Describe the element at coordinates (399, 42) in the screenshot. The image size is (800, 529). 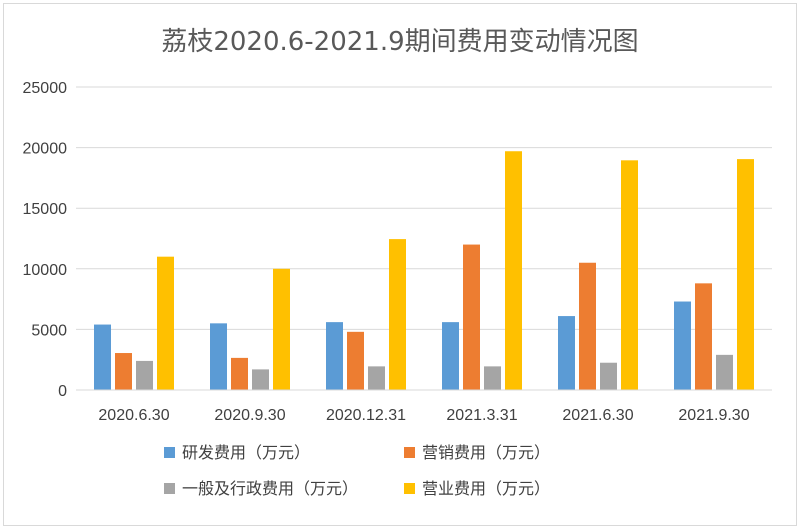
I see `chart-title: 荔枝2020.6-2021.9期间费用变动情况图` at that location.